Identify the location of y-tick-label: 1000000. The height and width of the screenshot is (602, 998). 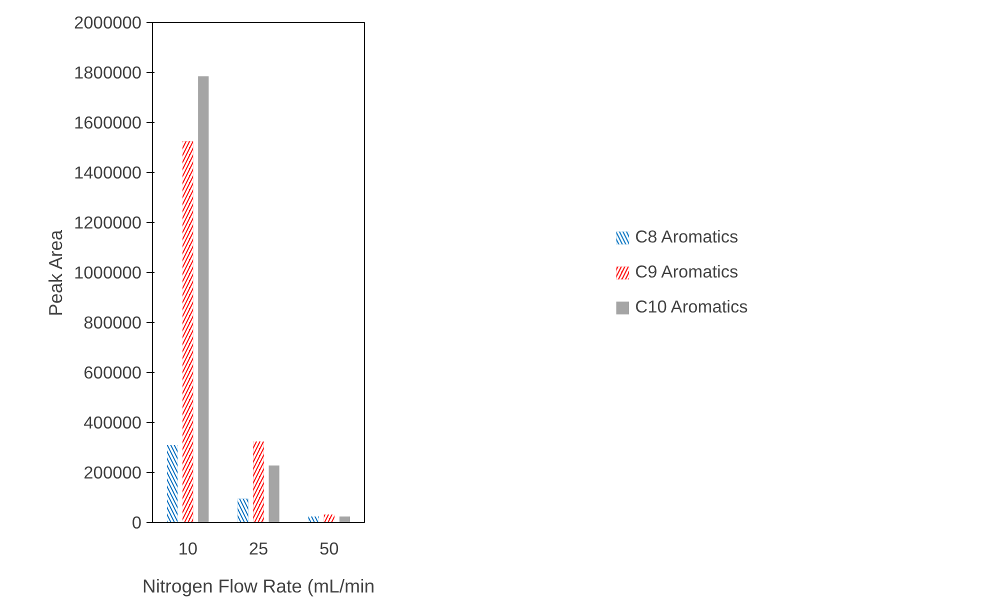
(108, 272).